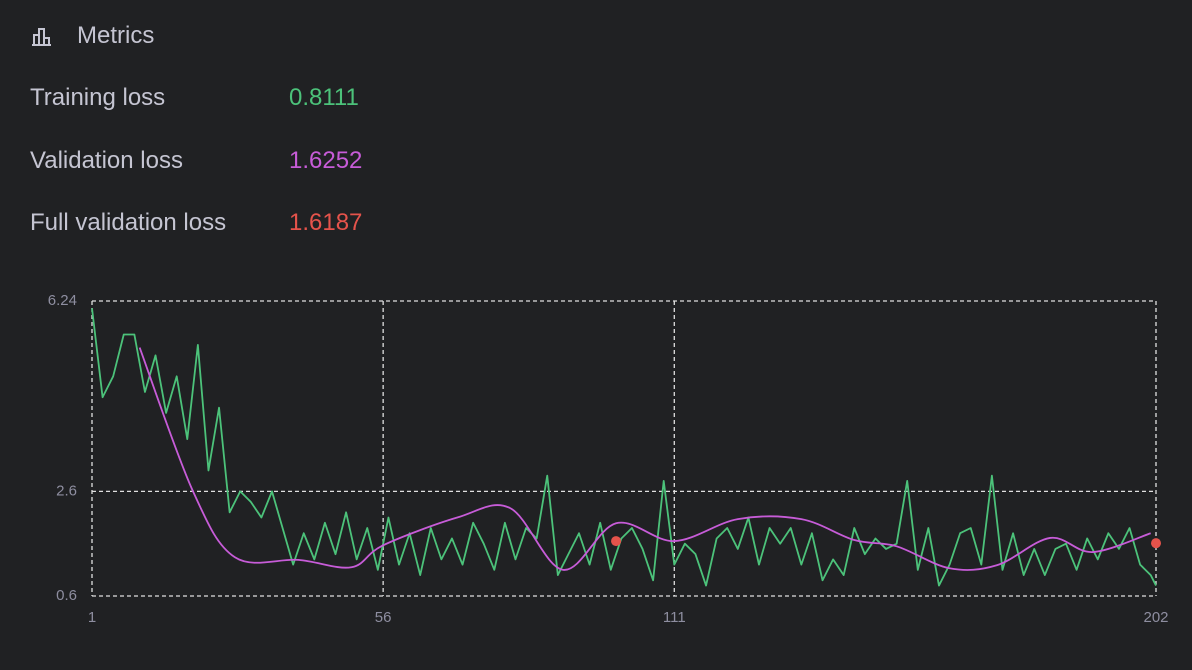 Image resolution: width=1192 pixels, height=670 pixels. What do you see at coordinates (92, 617) in the screenshot?
I see `x-tick-label: 1` at bounding box center [92, 617].